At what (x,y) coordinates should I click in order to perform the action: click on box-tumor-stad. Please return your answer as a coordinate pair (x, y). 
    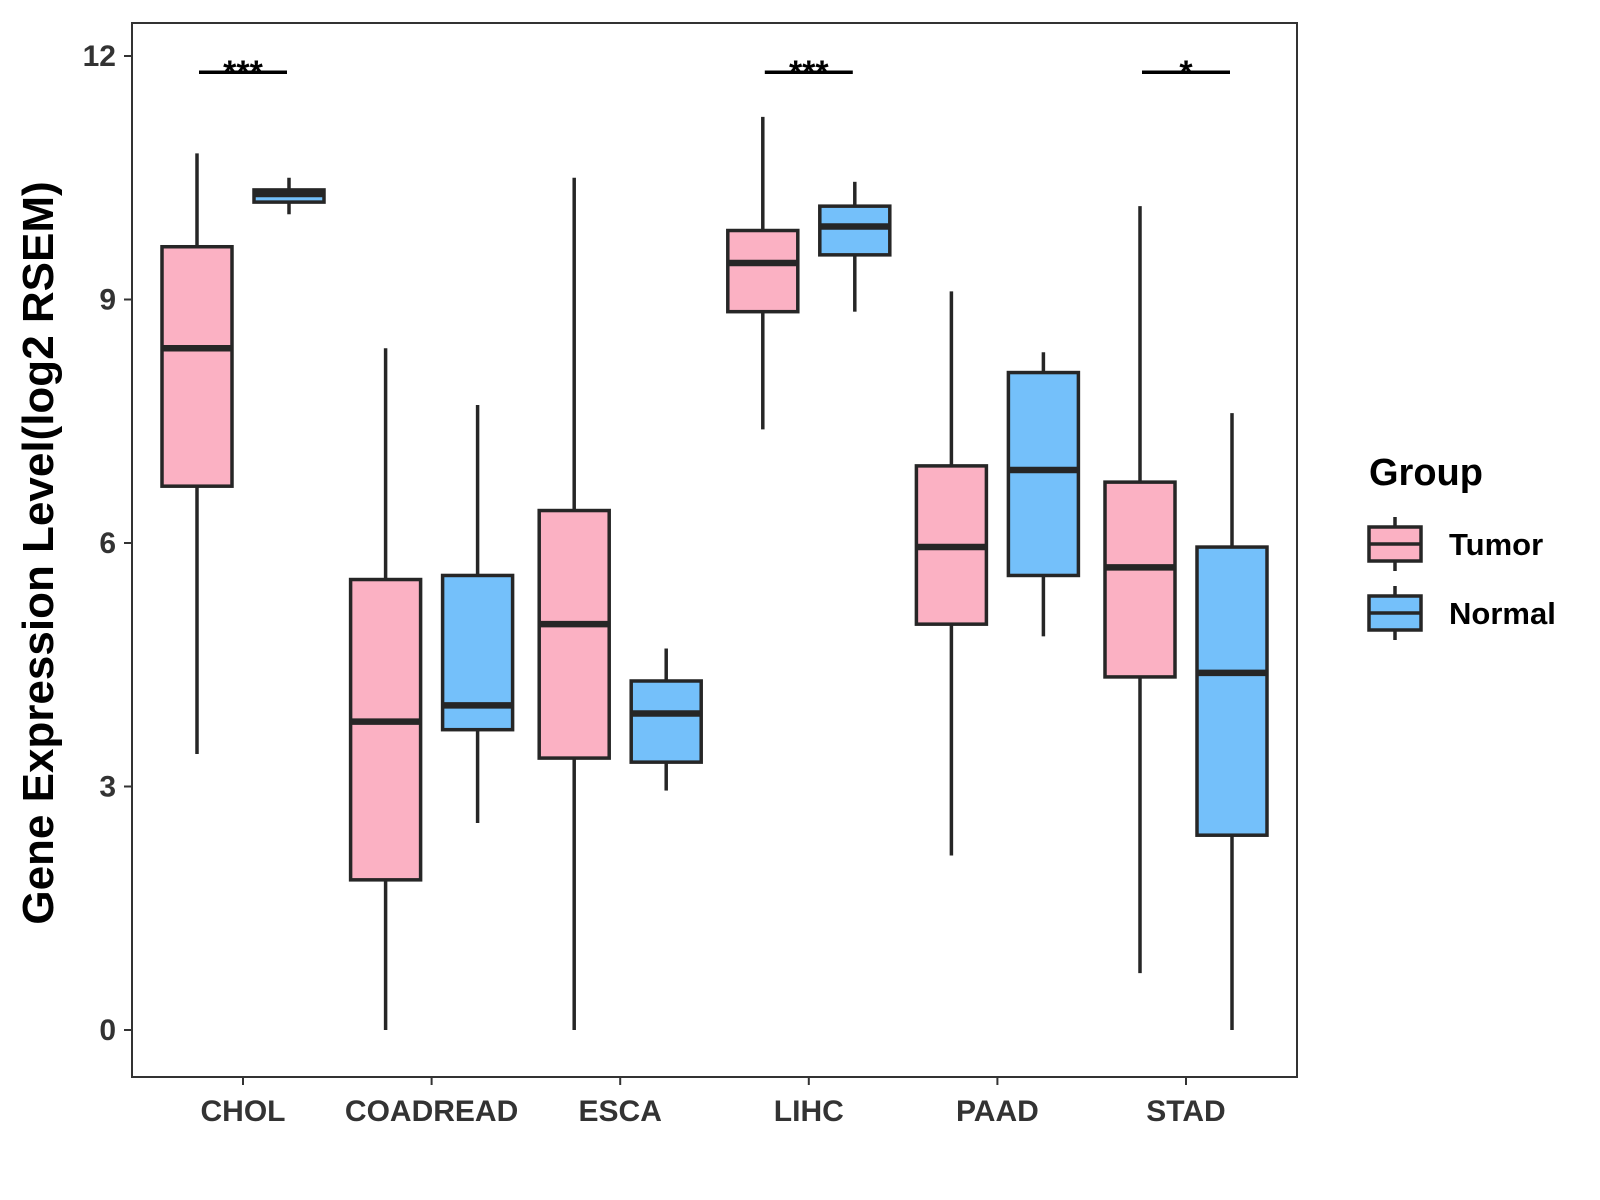
    Looking at the image, I should click on (1140, 590).